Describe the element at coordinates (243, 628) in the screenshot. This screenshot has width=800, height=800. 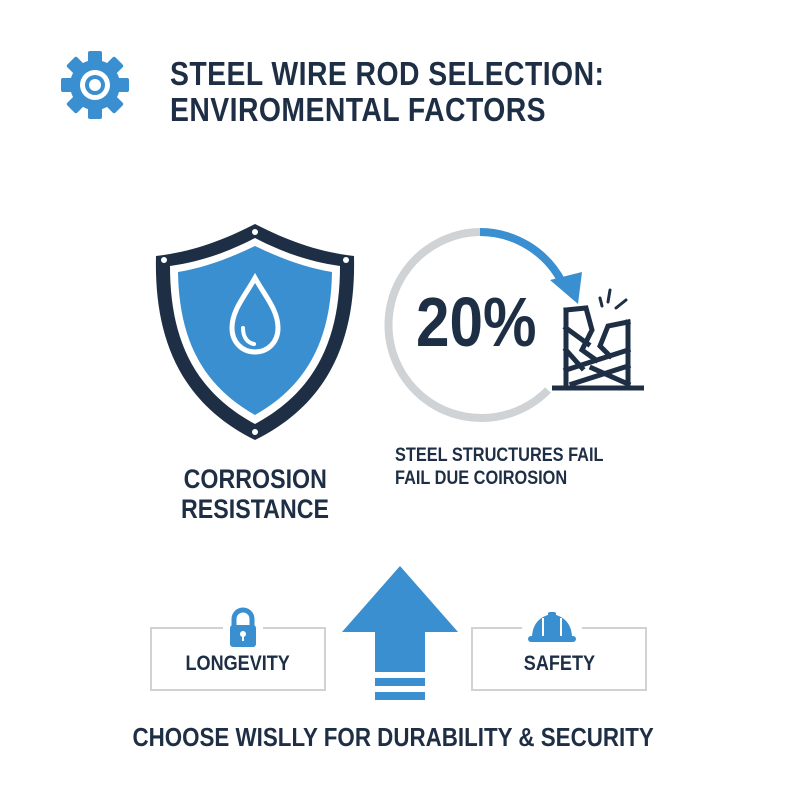
I see `lock-icon` at that location.